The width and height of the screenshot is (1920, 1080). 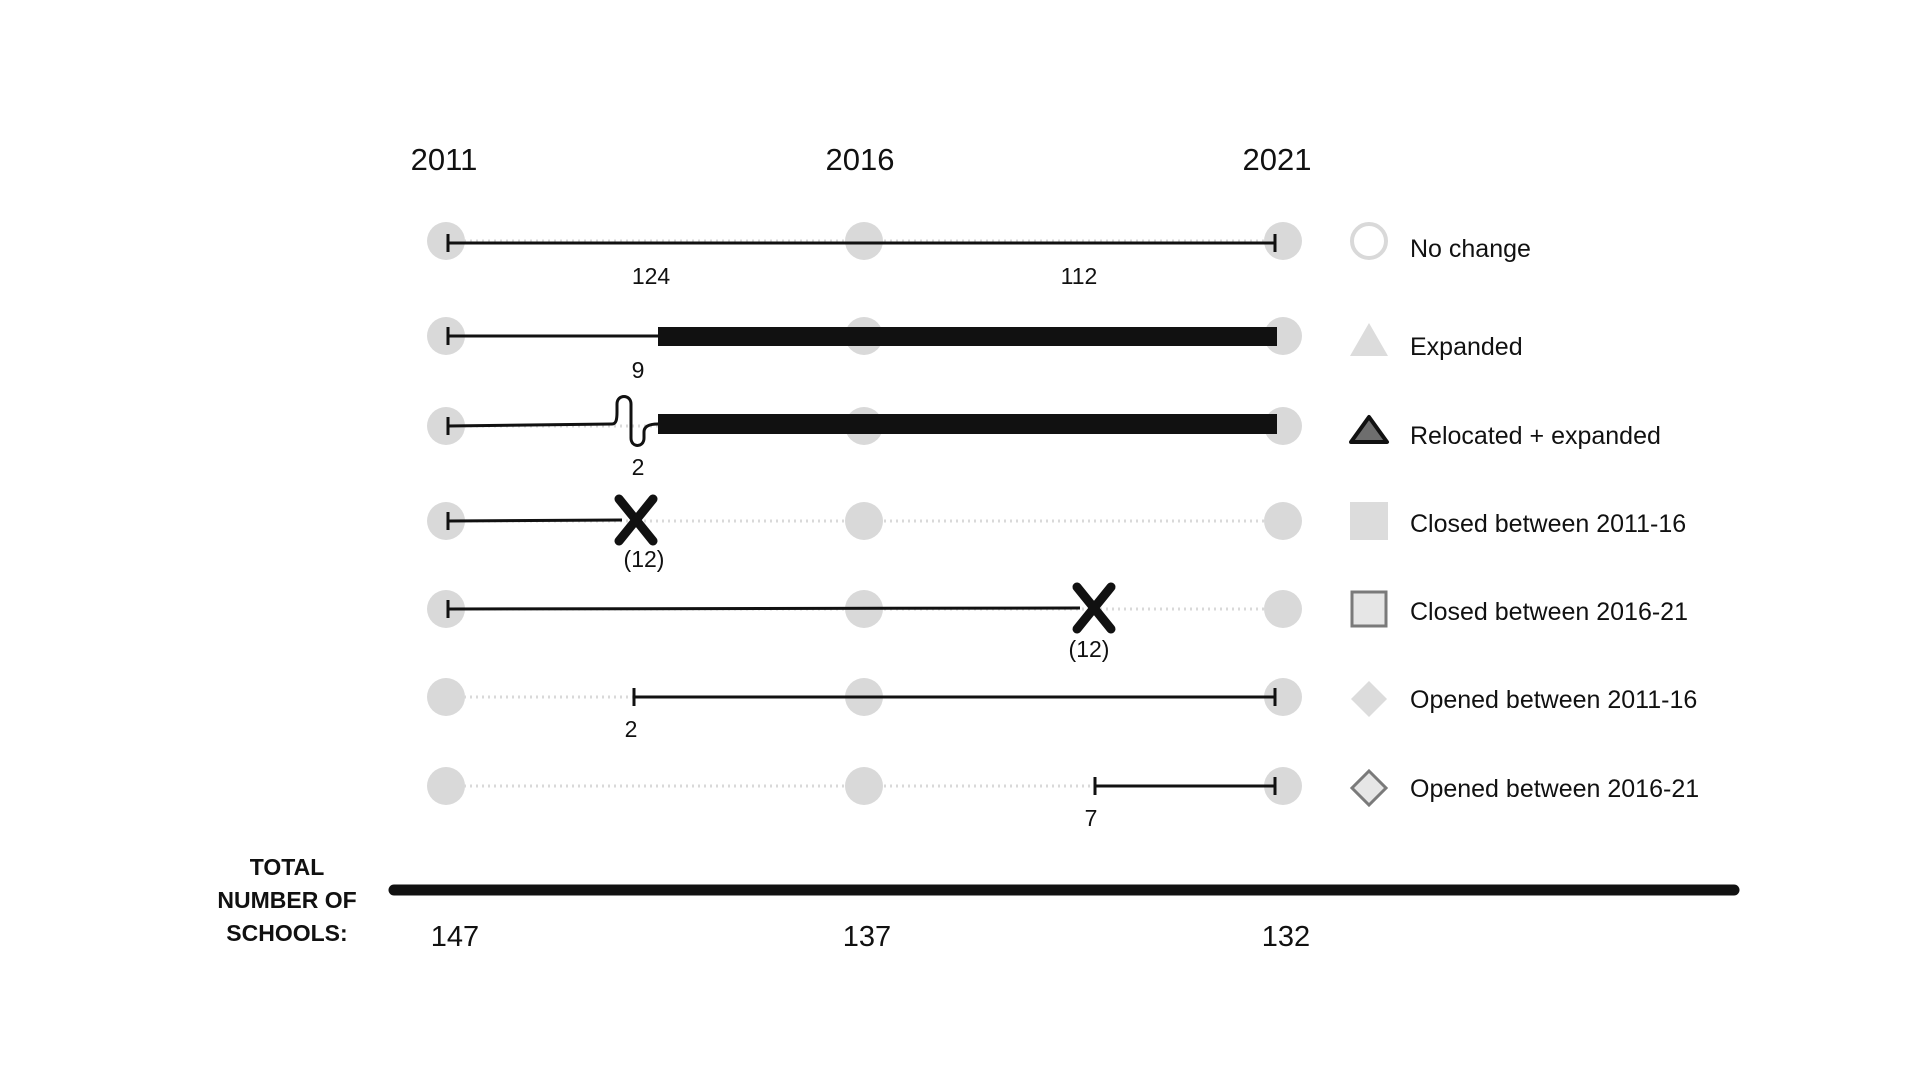 What do you see at coordinates (1091, 818) in the screenshot?
I see `opened-2016-21-count: 7` at bounding box center [1091, 818].